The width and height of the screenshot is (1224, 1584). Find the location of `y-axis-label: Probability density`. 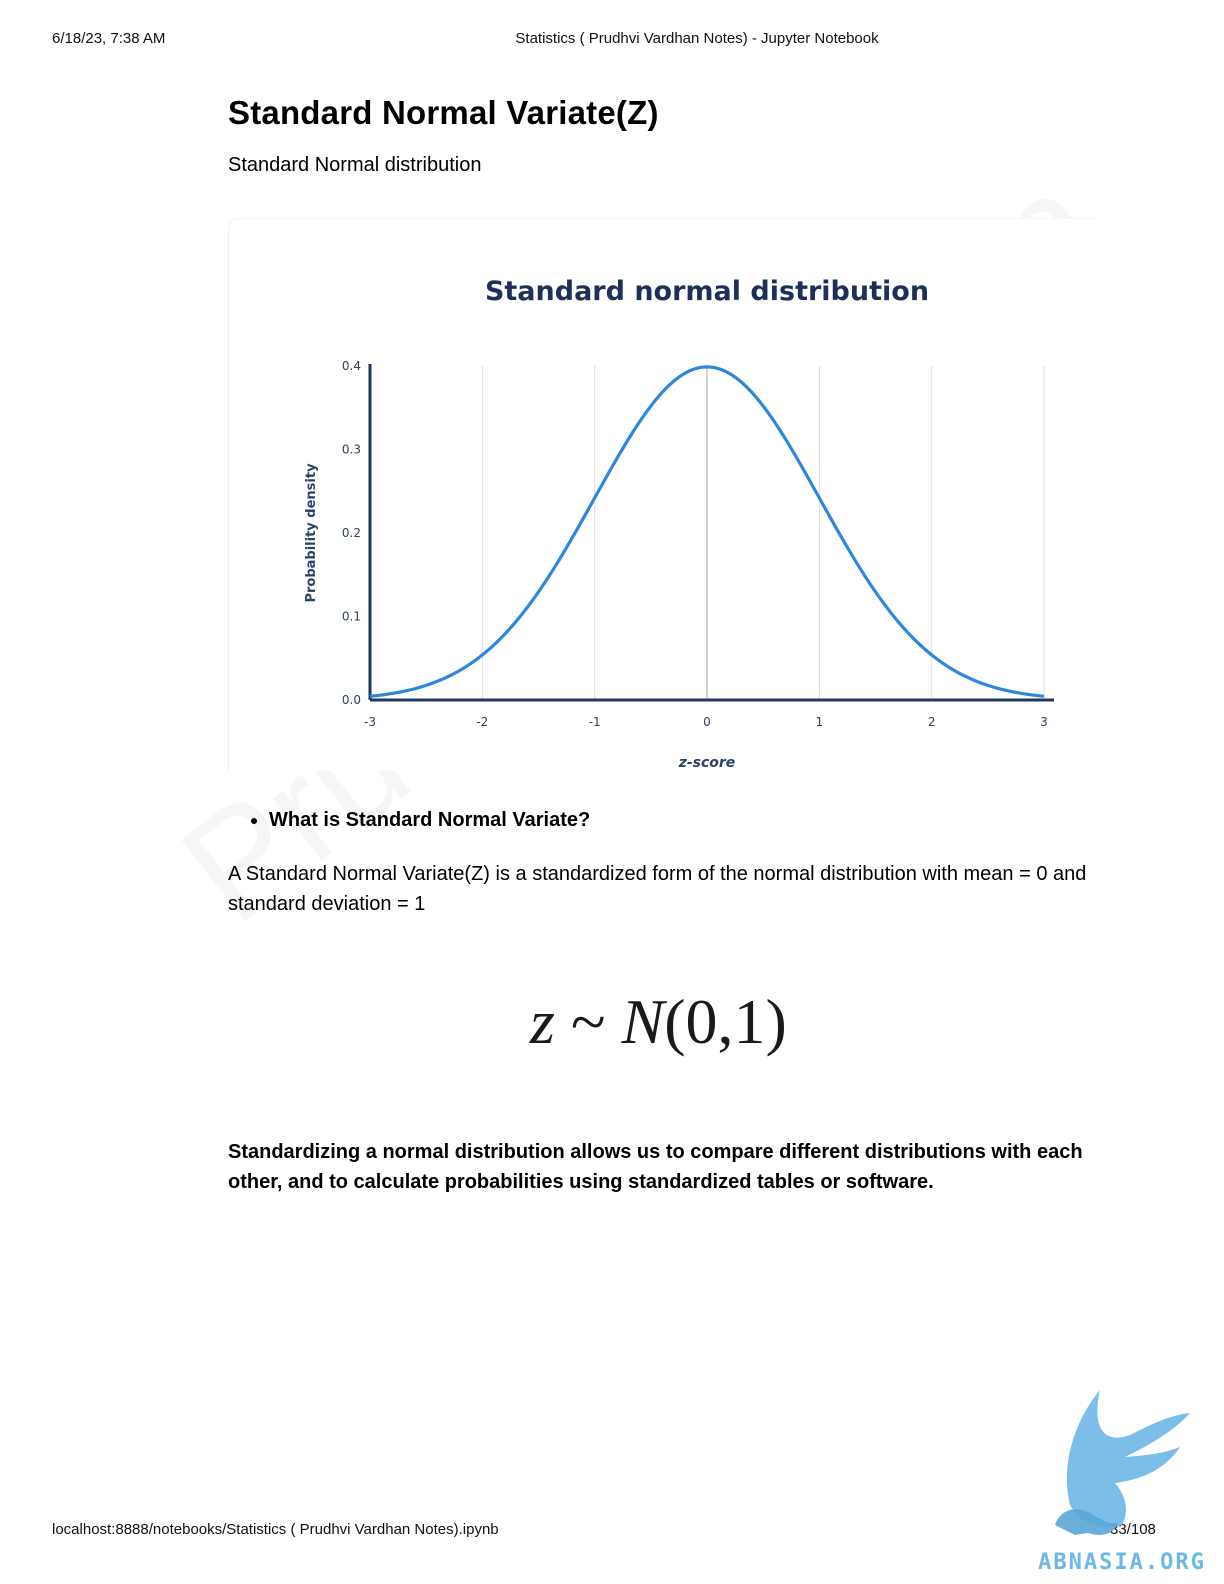

y-axis-label: Probability density is located at coordinates (311, 533).